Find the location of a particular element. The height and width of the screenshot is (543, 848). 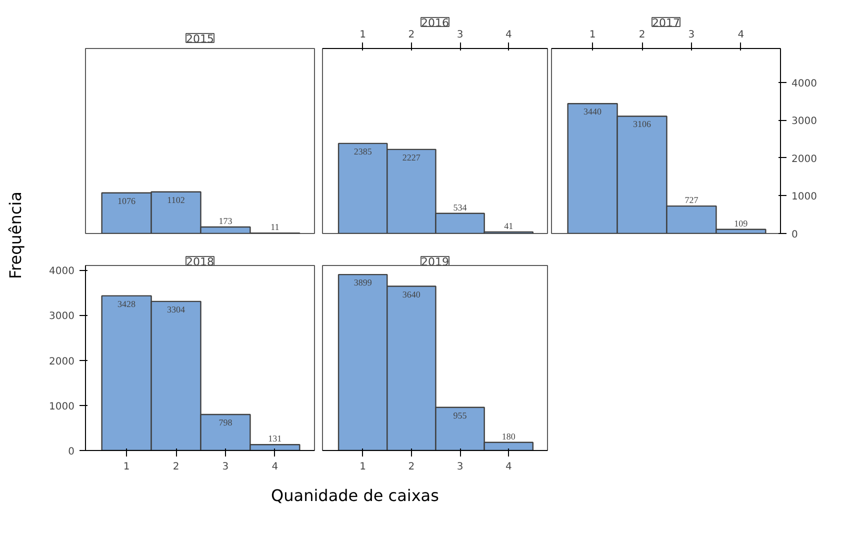

data-label: 109 is located at coordinates (741, 223).